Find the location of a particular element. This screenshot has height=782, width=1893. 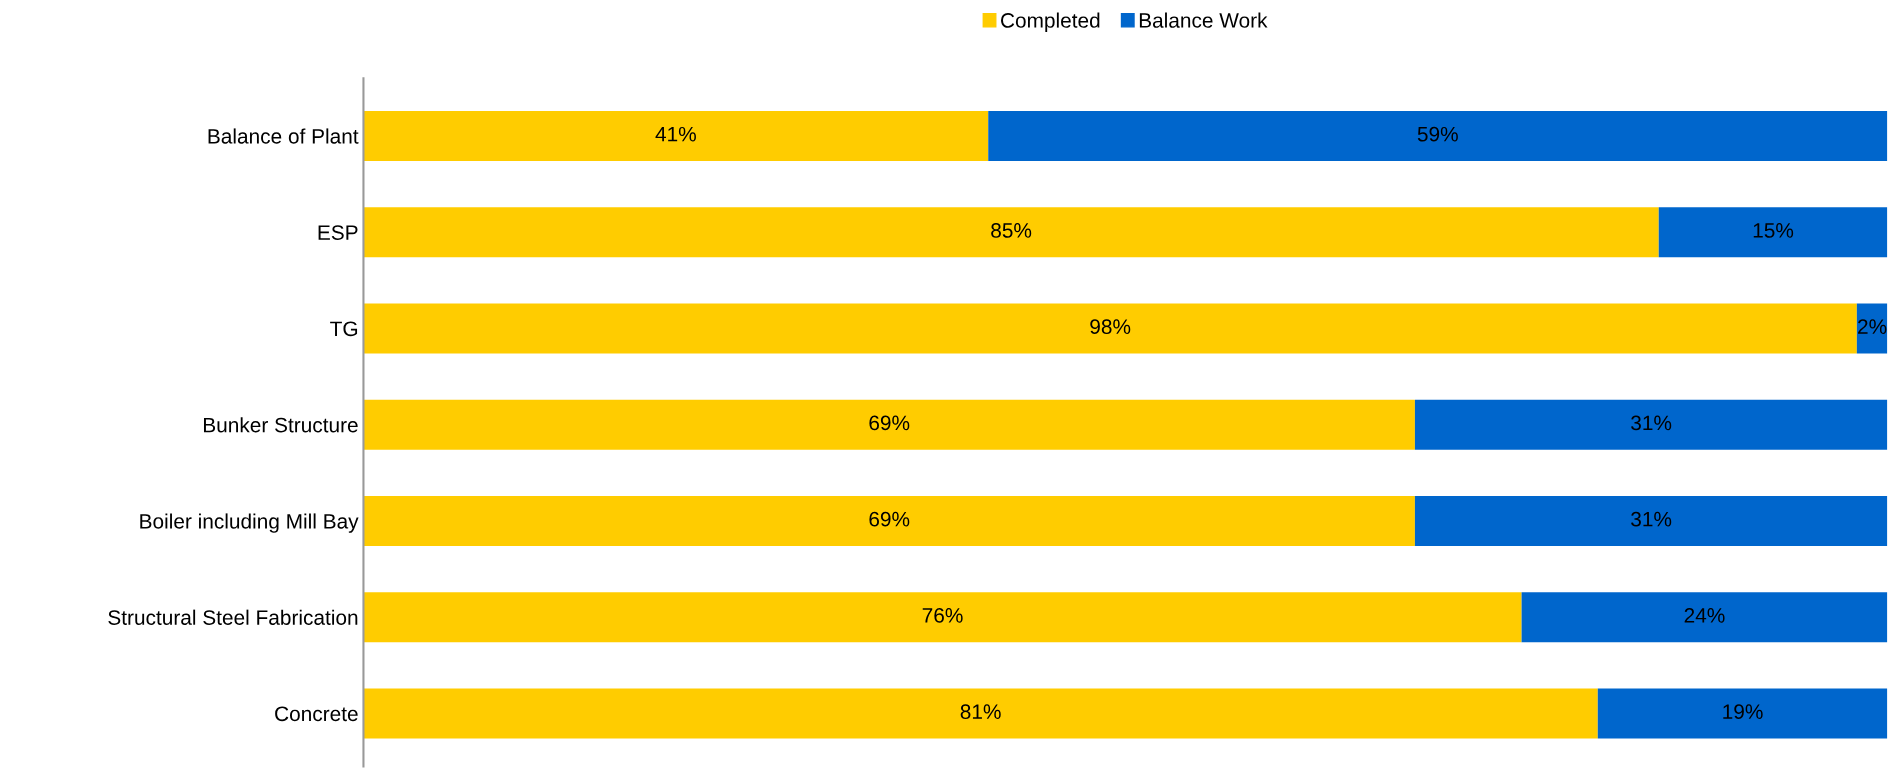

data-label: 15% is located at coordinates (1773, 230).